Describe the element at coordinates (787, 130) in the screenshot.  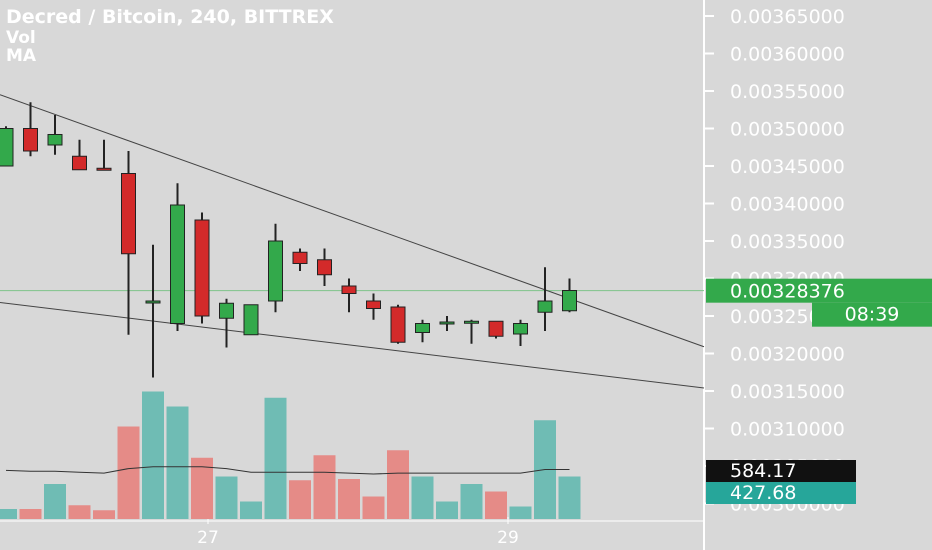
I see `price-axis-label: 0.00350000` at that location.